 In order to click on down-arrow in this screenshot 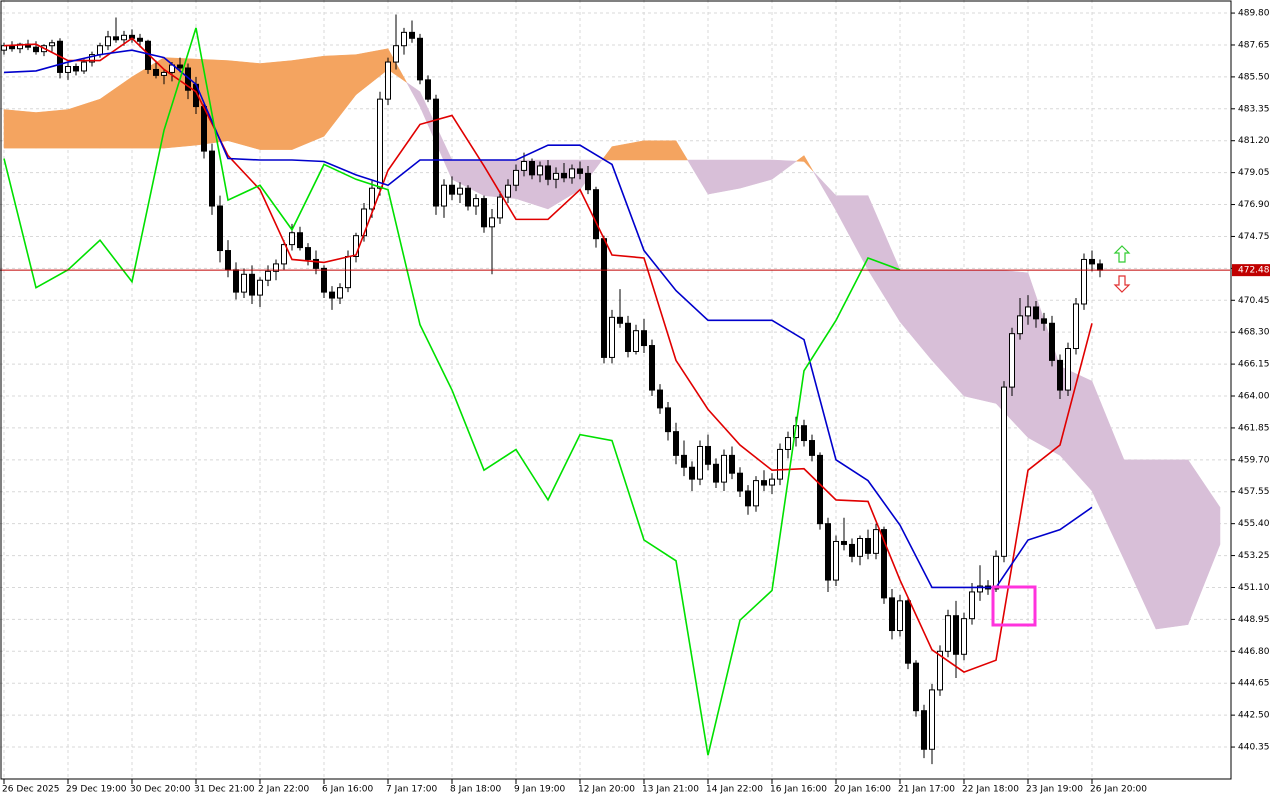, I will do `click(1122, 284)`.